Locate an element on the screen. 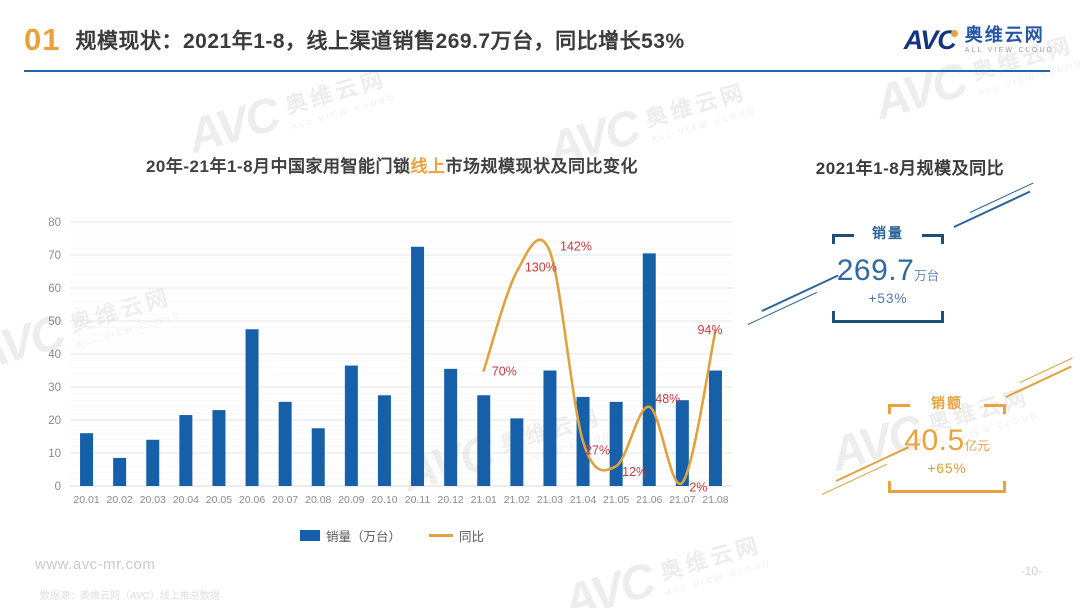 The height and width of the screenshot is (608, 1080). x-tick-20.09: 20.09 is located at coordinates (351, 500).